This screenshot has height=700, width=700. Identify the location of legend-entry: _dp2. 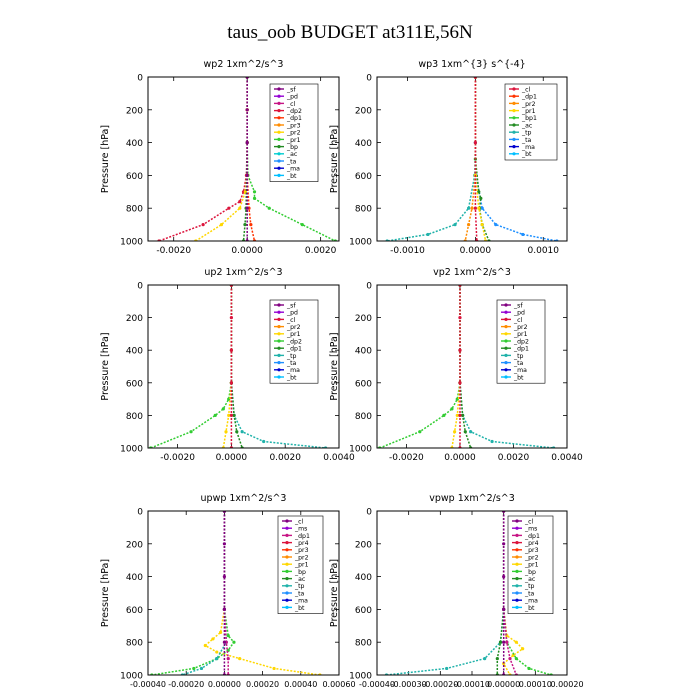
(521, 341).